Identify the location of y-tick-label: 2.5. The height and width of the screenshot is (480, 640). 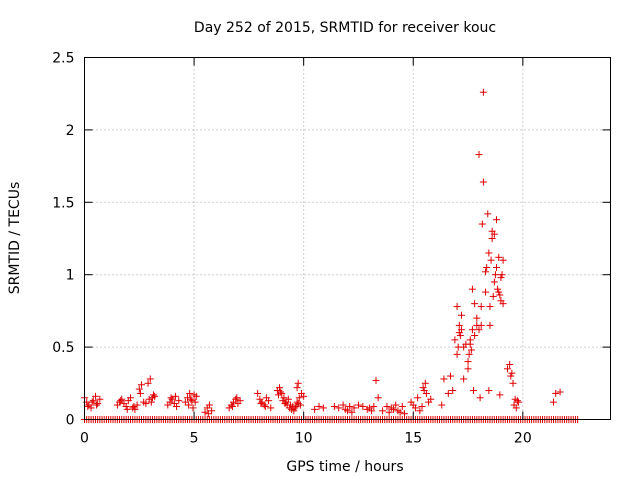
(63, 59).